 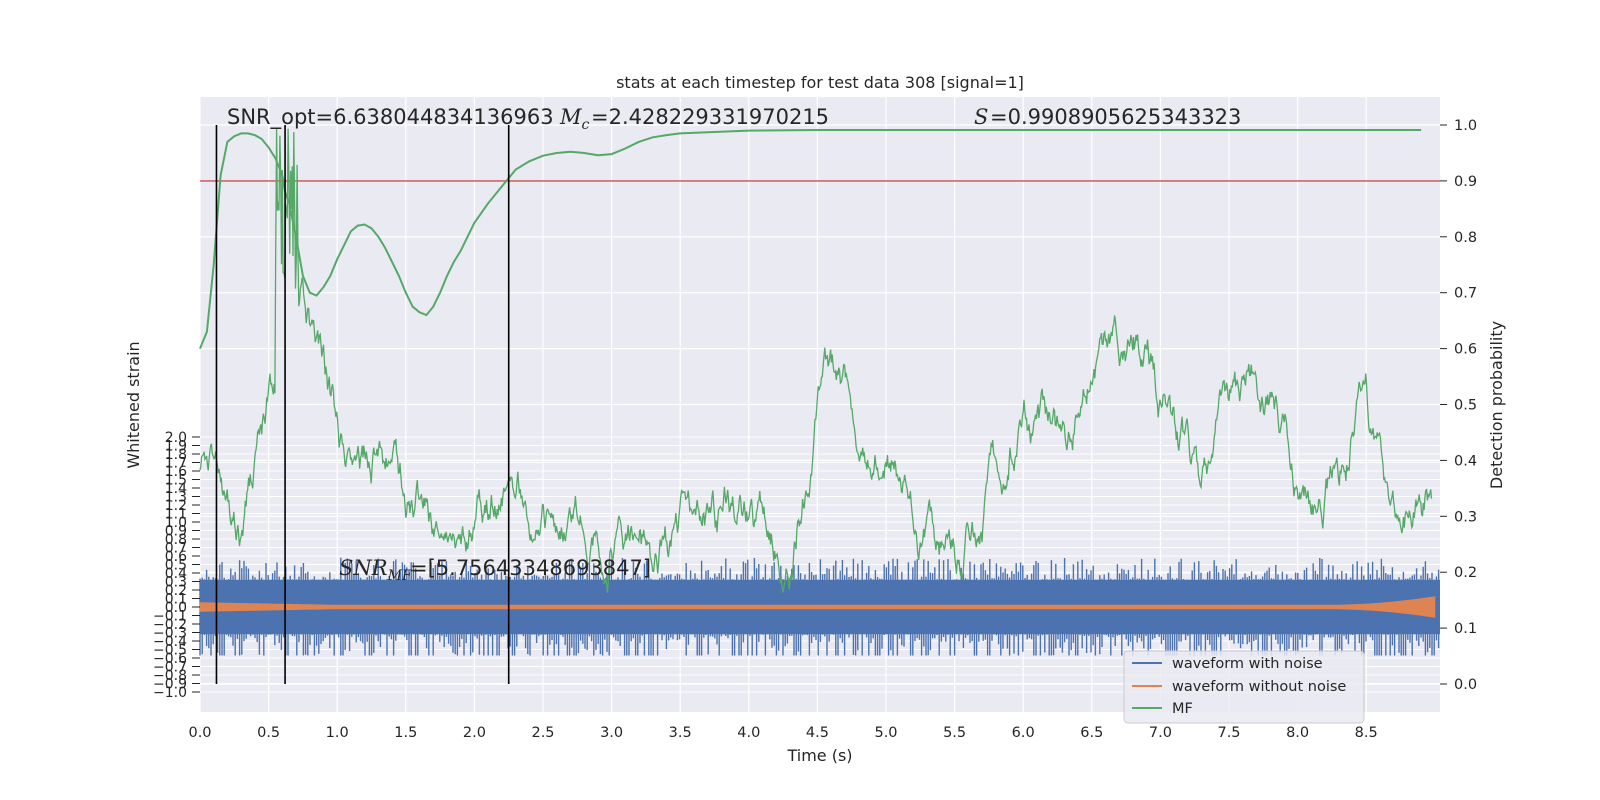 What do you see at coordinates (1023, 733) in the screenshot?
I see `x-tick-label: 6.0` at bounding box center [1023, 733].